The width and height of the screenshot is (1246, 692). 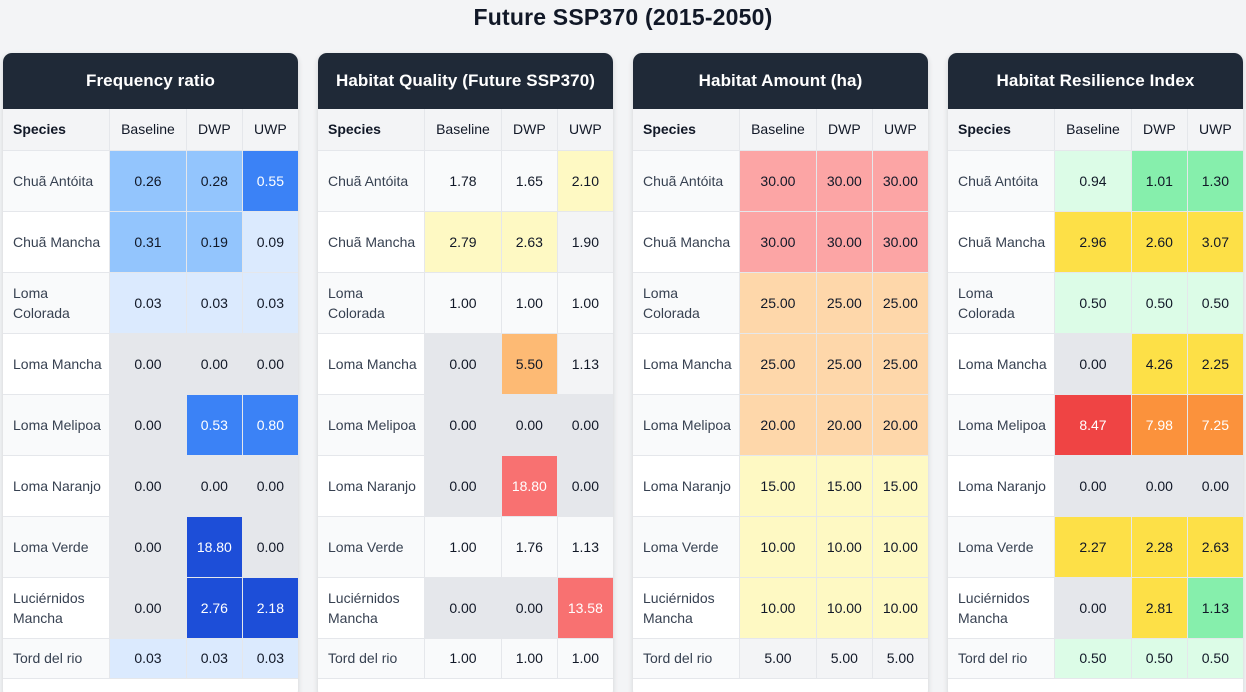 What do you see at coordinates (270, 425) in the screenshot?
I see `value-cell-uwp: 0.80` at bounding box center [270, 425].